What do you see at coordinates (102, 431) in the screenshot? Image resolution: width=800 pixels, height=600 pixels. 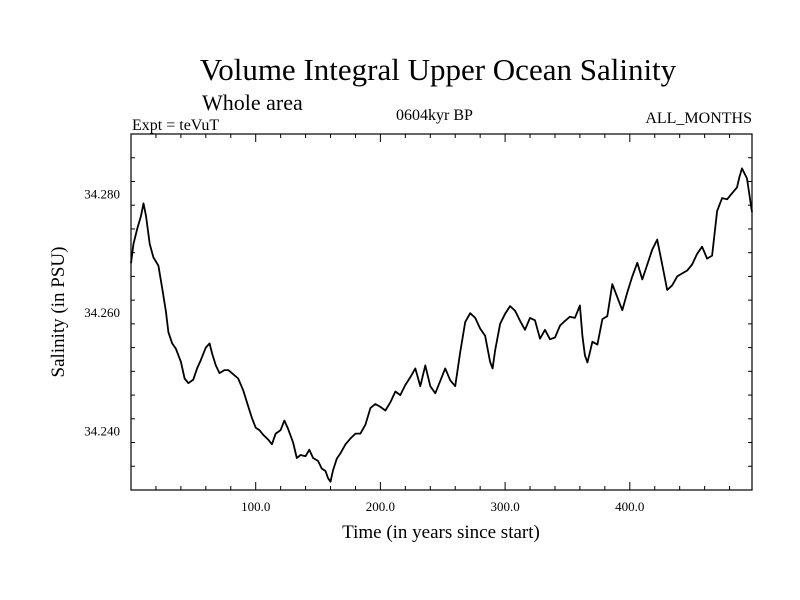 I see `y-tick-label: 34.240` at bounding box center [102, 431].